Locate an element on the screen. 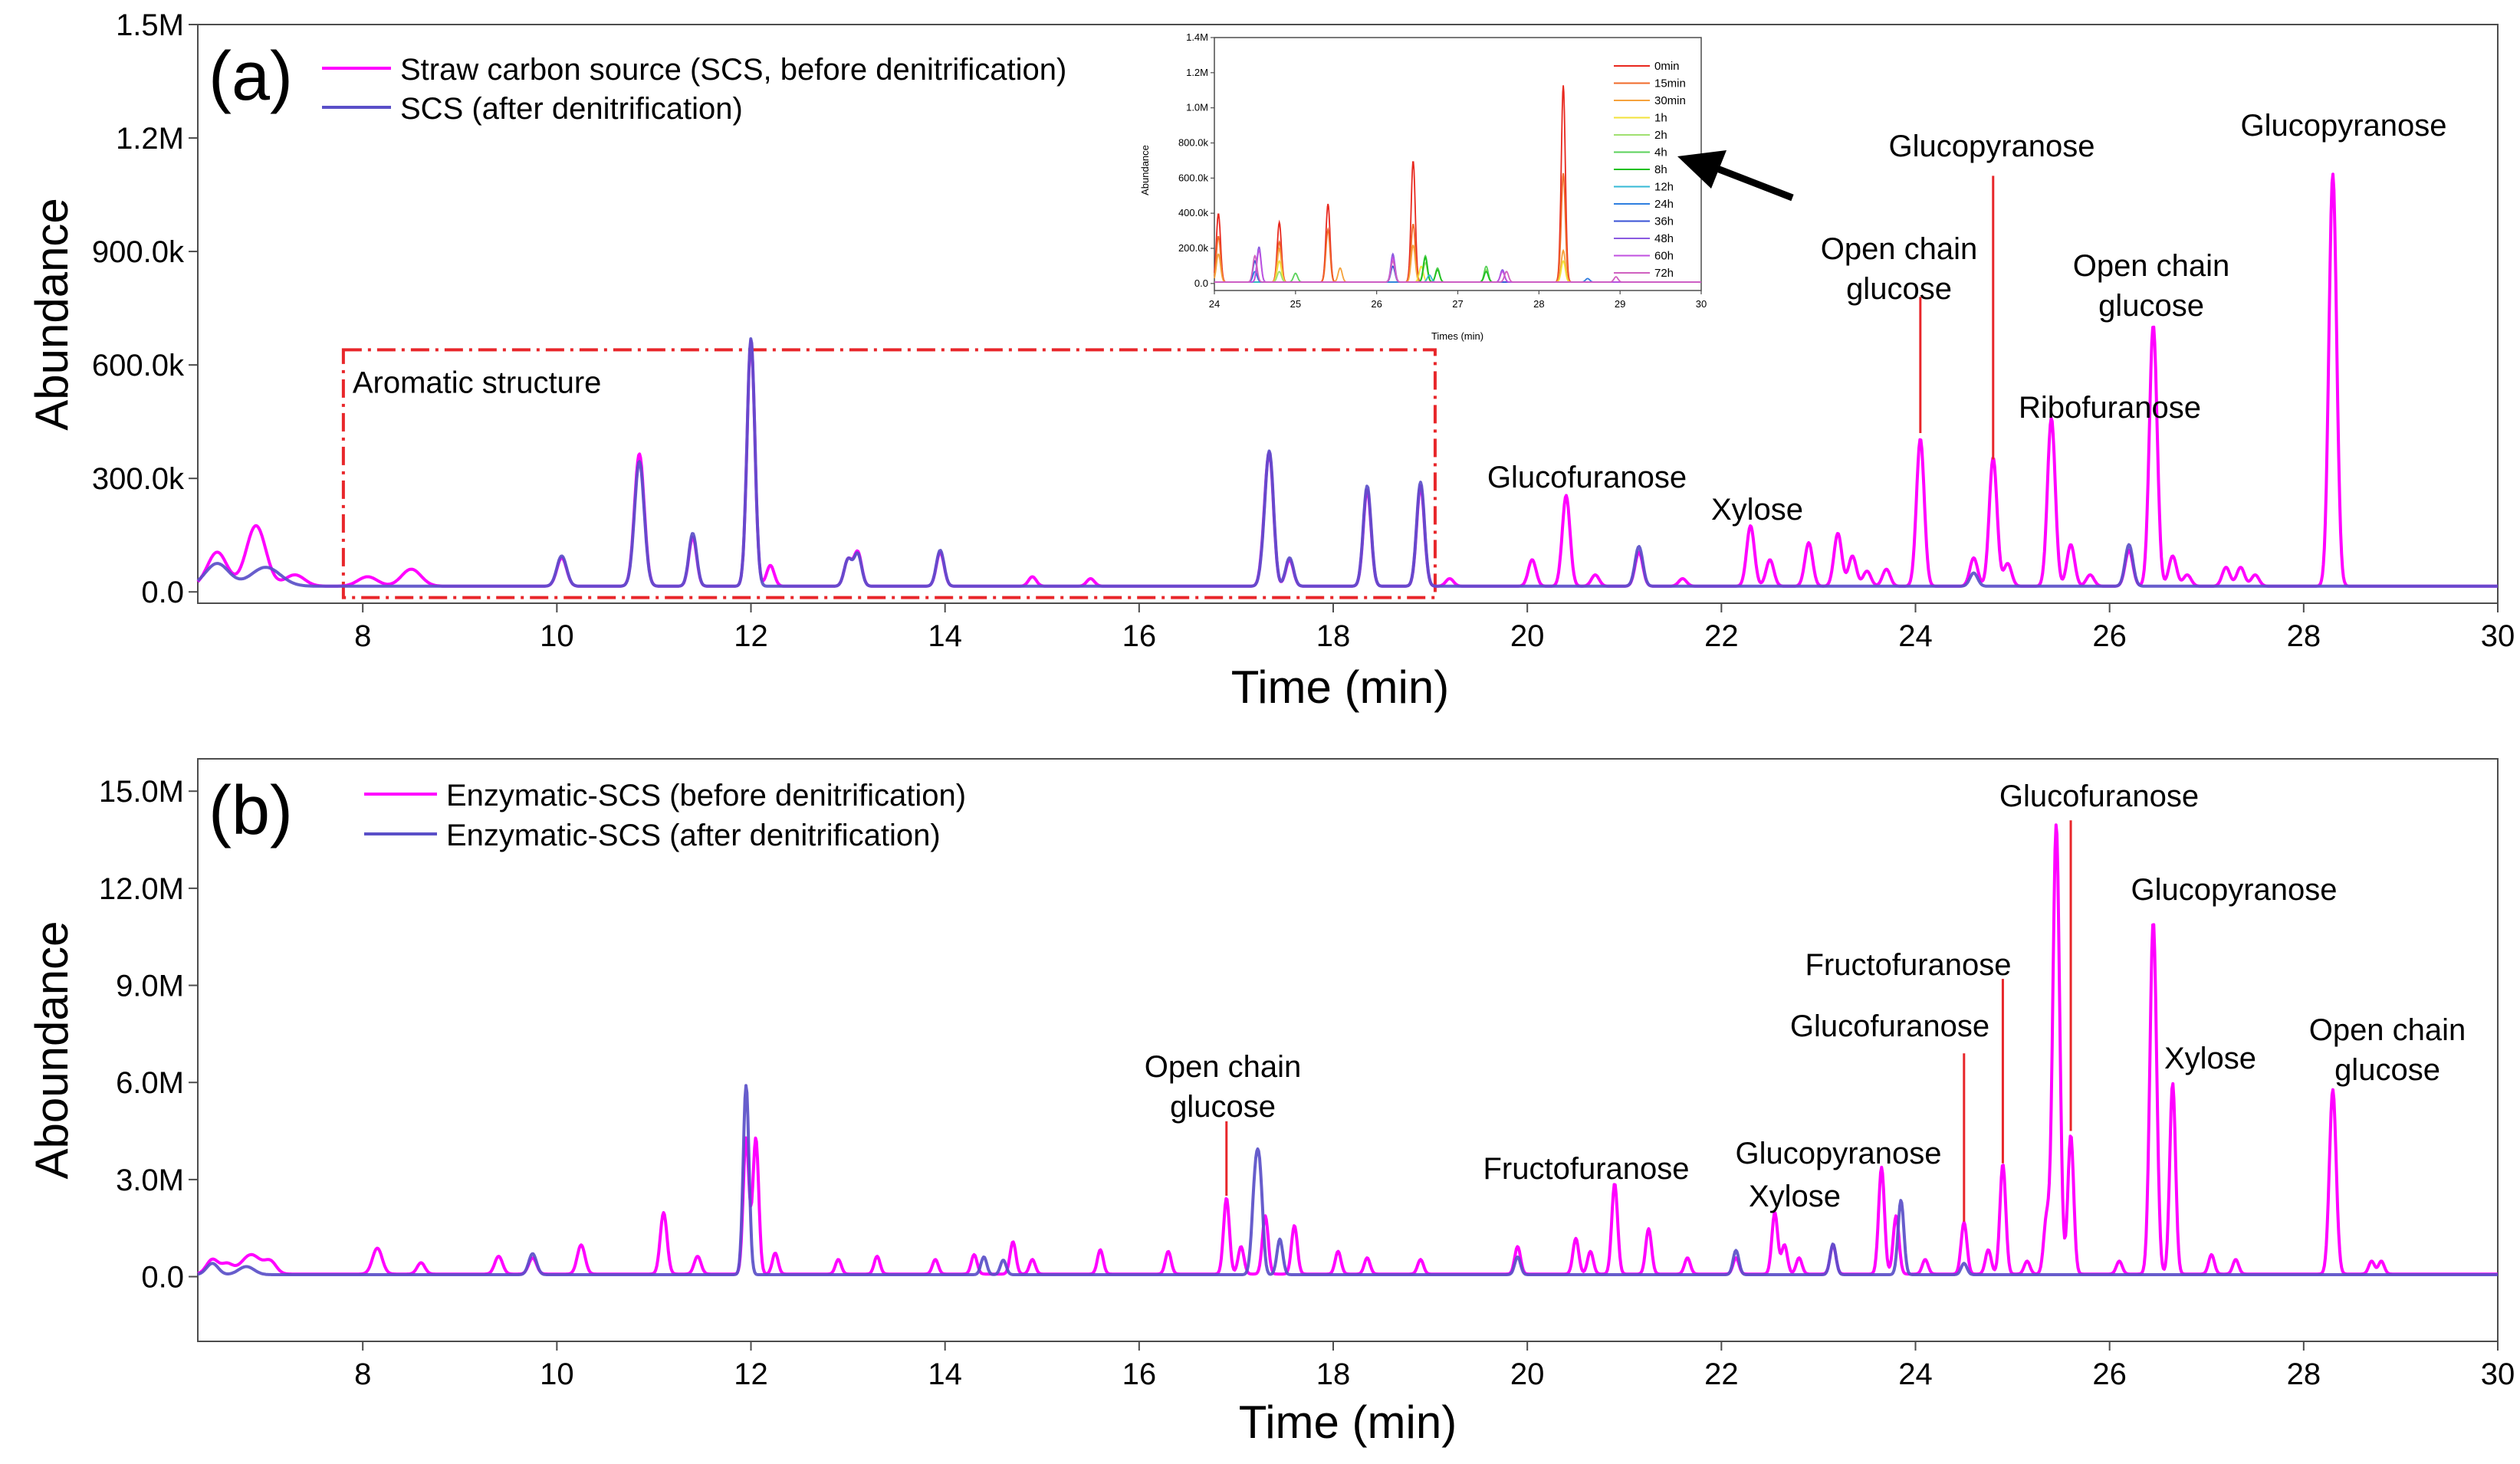  panel-a-xticks: 8 10 12 14 16 18 20 22 24 26 28 30 is located at coordinates (1434, 628).